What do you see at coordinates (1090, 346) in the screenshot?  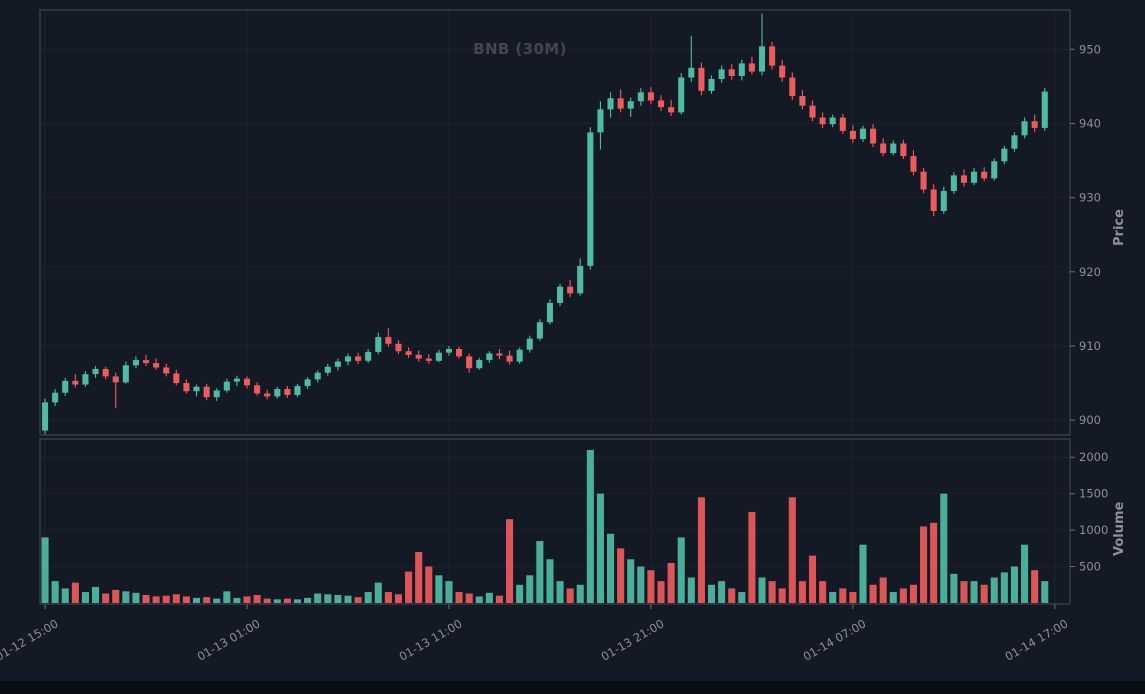 I see `svg-text: 910` at bounding box center [1090, 346].